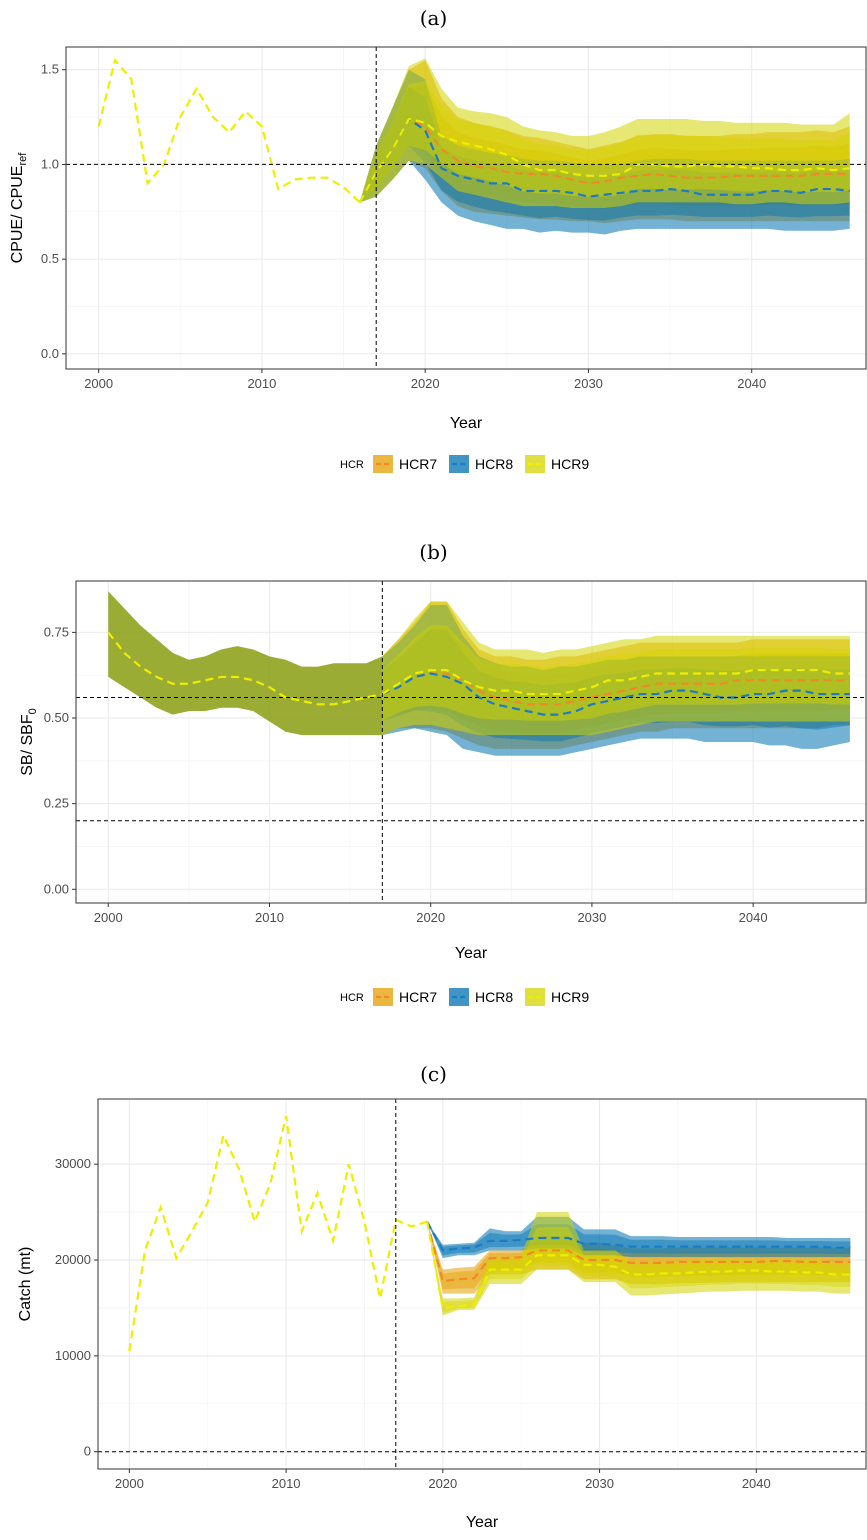 The width and height of the screenshot is (867, 1540). Describe the element at coordinates (50, 69) in the screenshot. I see `y-tick-label: 1.5` at that location.